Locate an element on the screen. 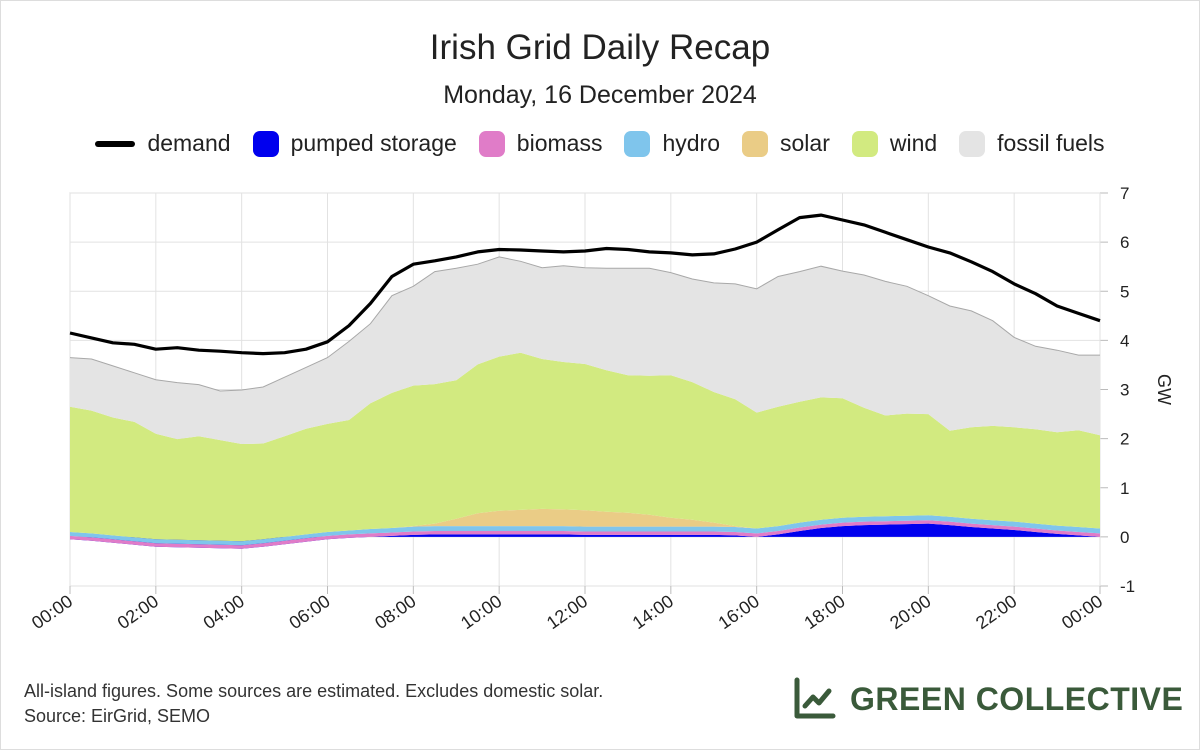 The height and width of the screenshot is (750, 1200). x-tick-label: 14:00 is located at coordinates (653, 612).